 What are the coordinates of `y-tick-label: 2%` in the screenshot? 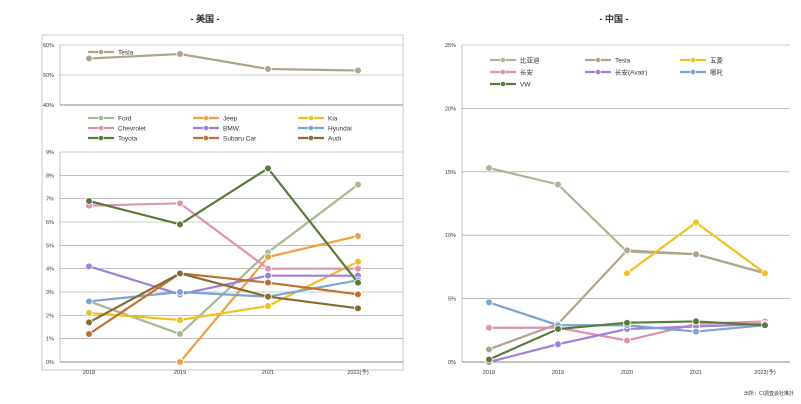 It's located at (50, 316).